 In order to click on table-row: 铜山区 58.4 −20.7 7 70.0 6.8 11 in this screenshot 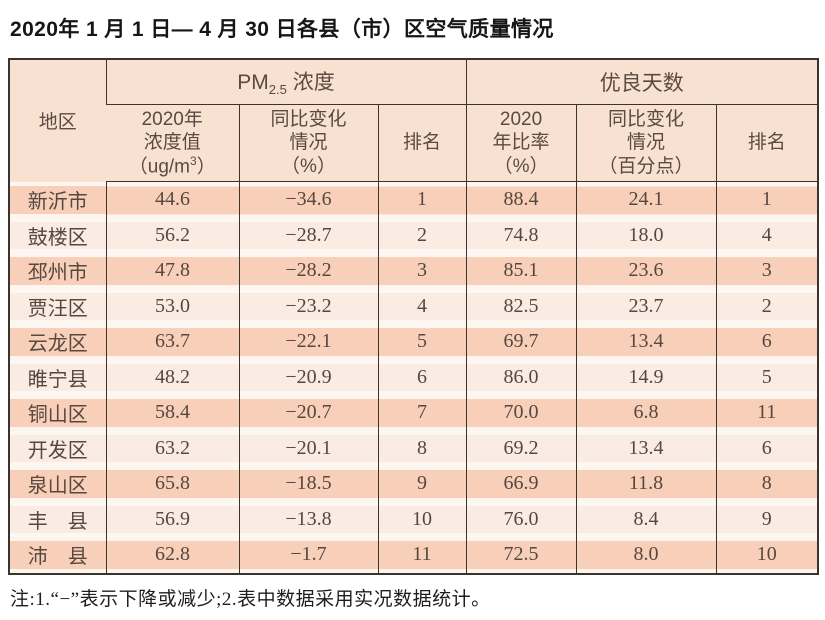, I will do `click(414, 413)`.